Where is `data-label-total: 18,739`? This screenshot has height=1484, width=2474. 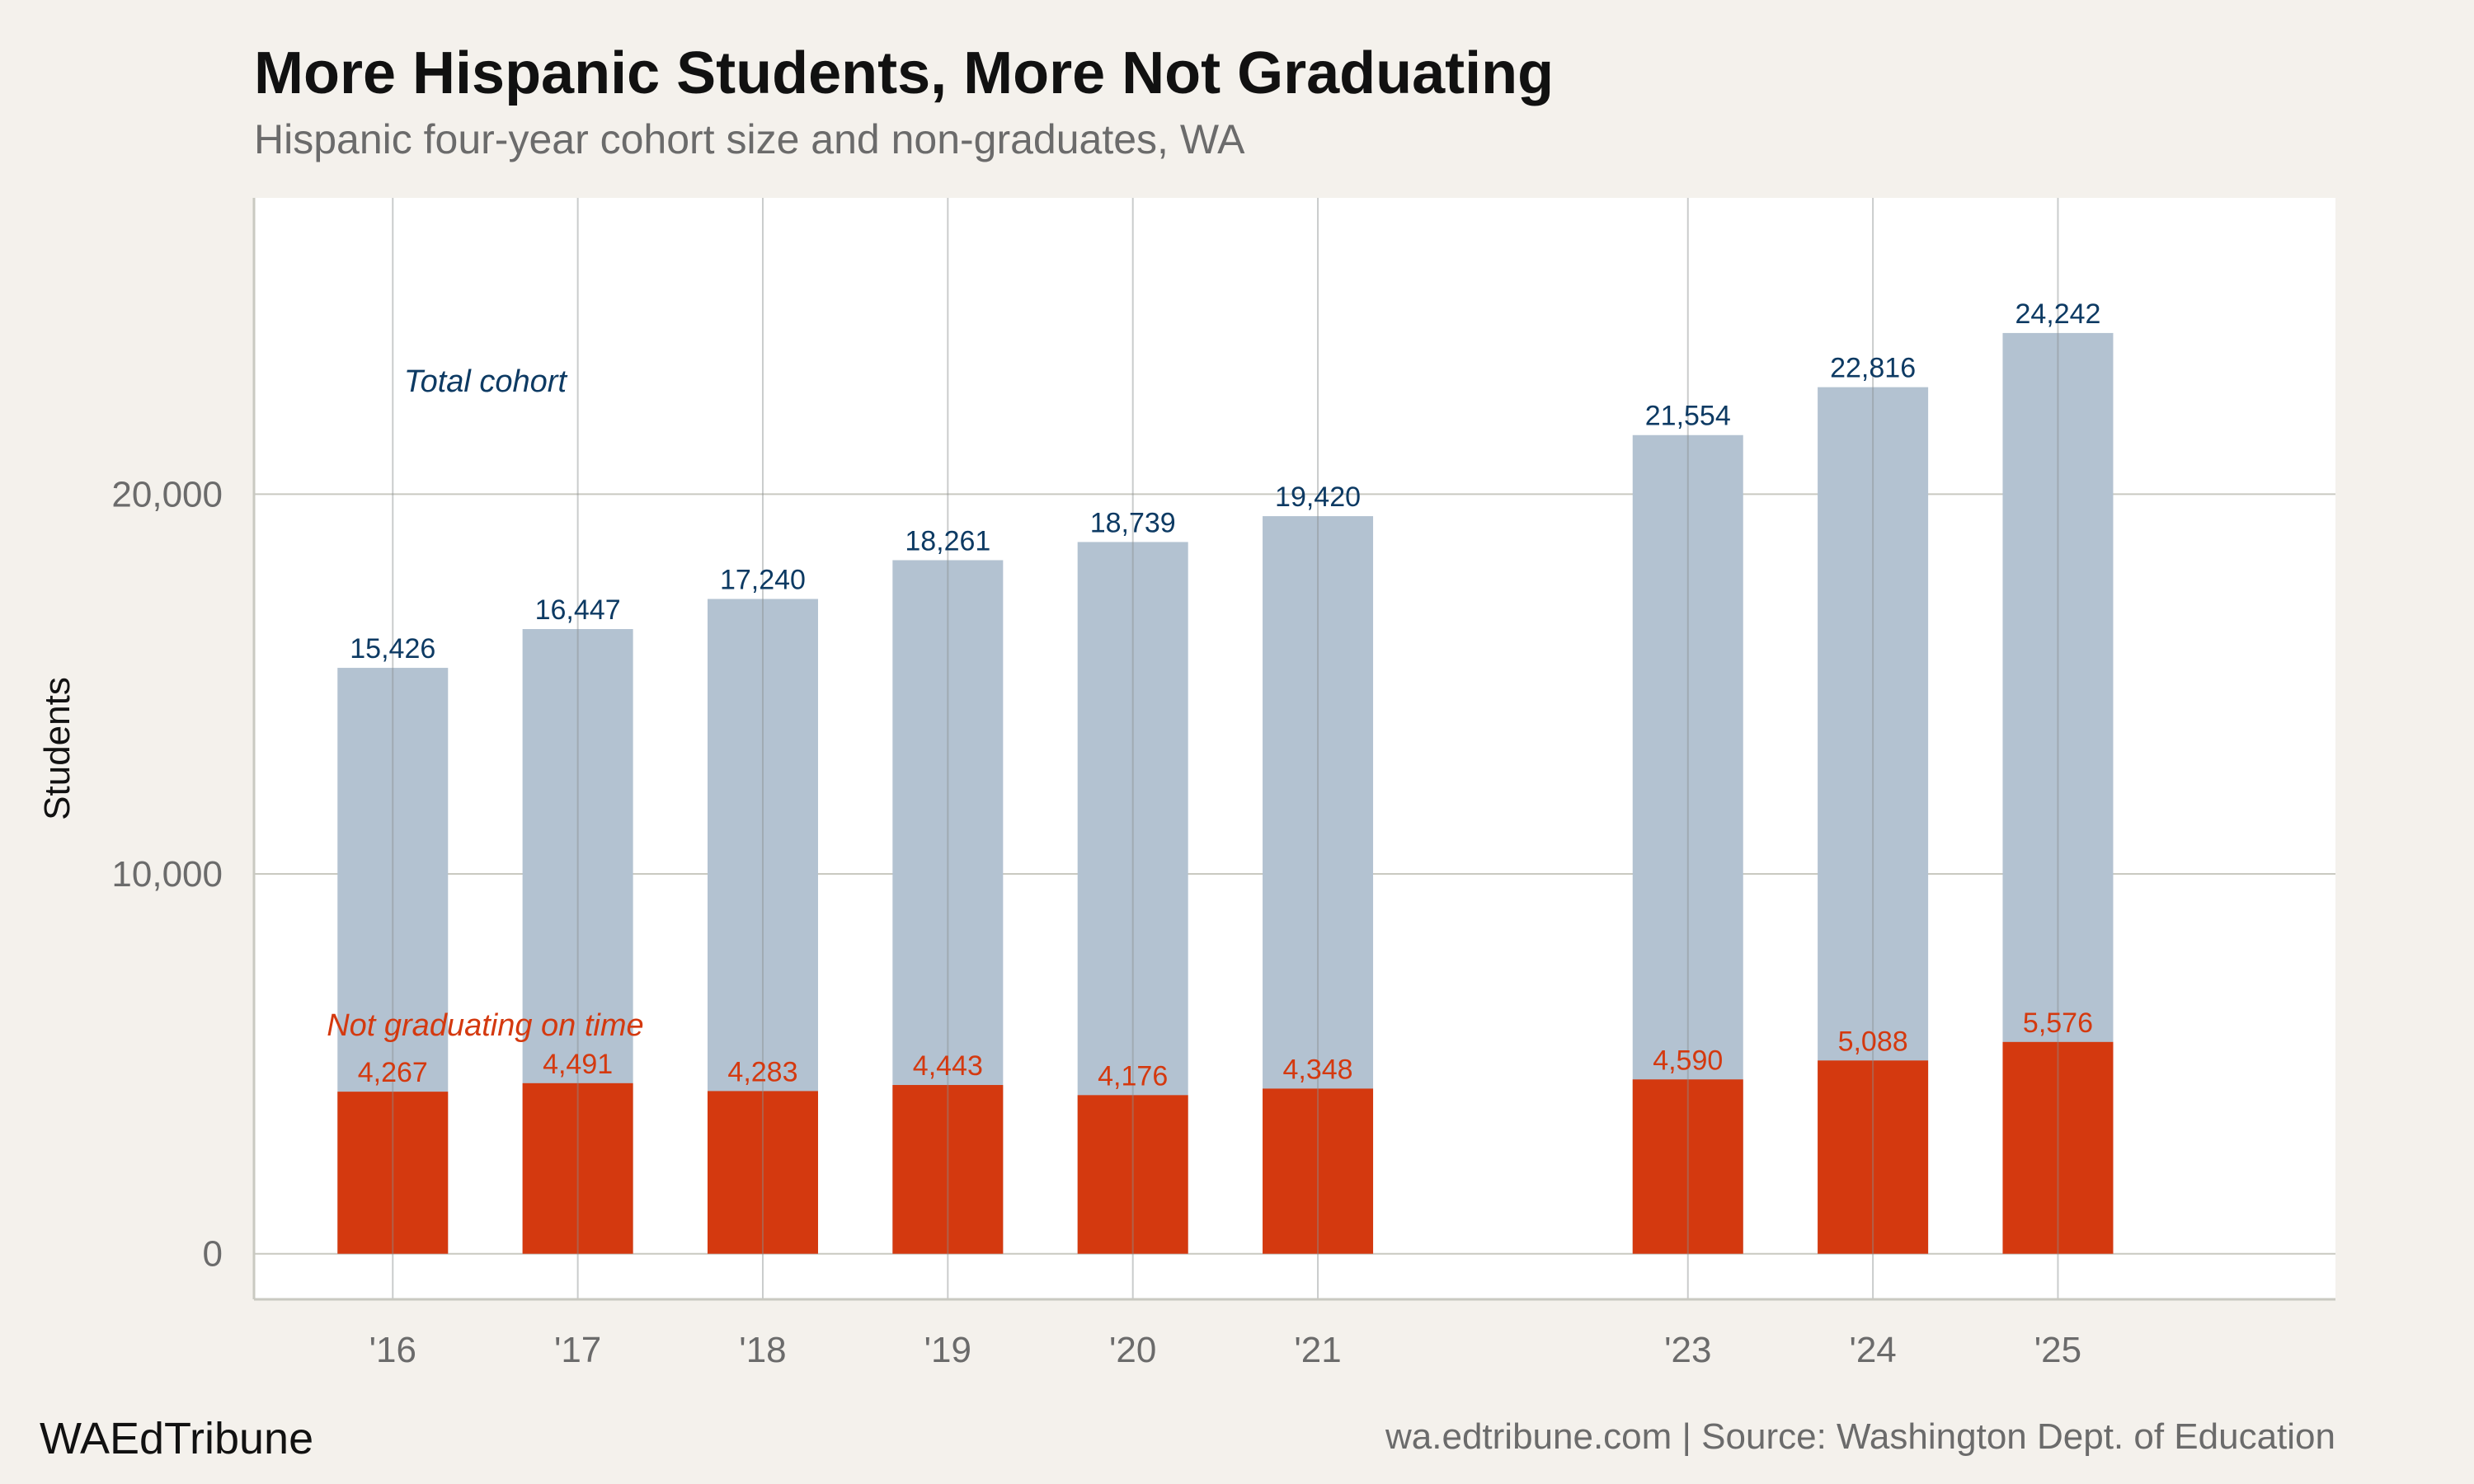 data-label-total: 18,739 is located at coordinates (1133, 522).